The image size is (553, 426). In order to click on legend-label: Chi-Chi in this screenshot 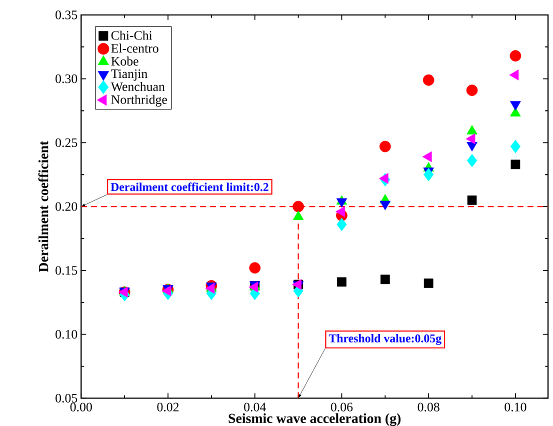, I will do `click(131, 35)`.